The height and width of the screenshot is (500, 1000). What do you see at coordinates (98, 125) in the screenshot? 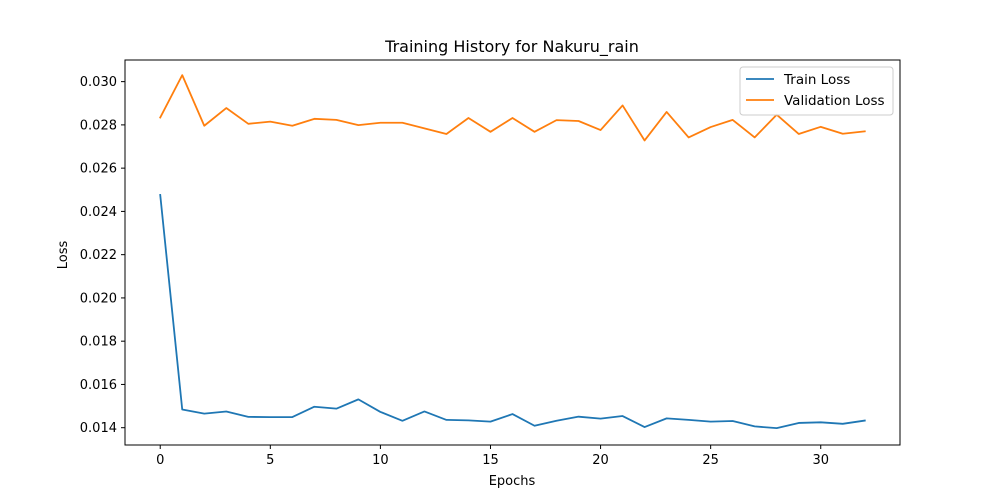
I see `y-tick-label: 0.028` at bounding box center [98, 125].